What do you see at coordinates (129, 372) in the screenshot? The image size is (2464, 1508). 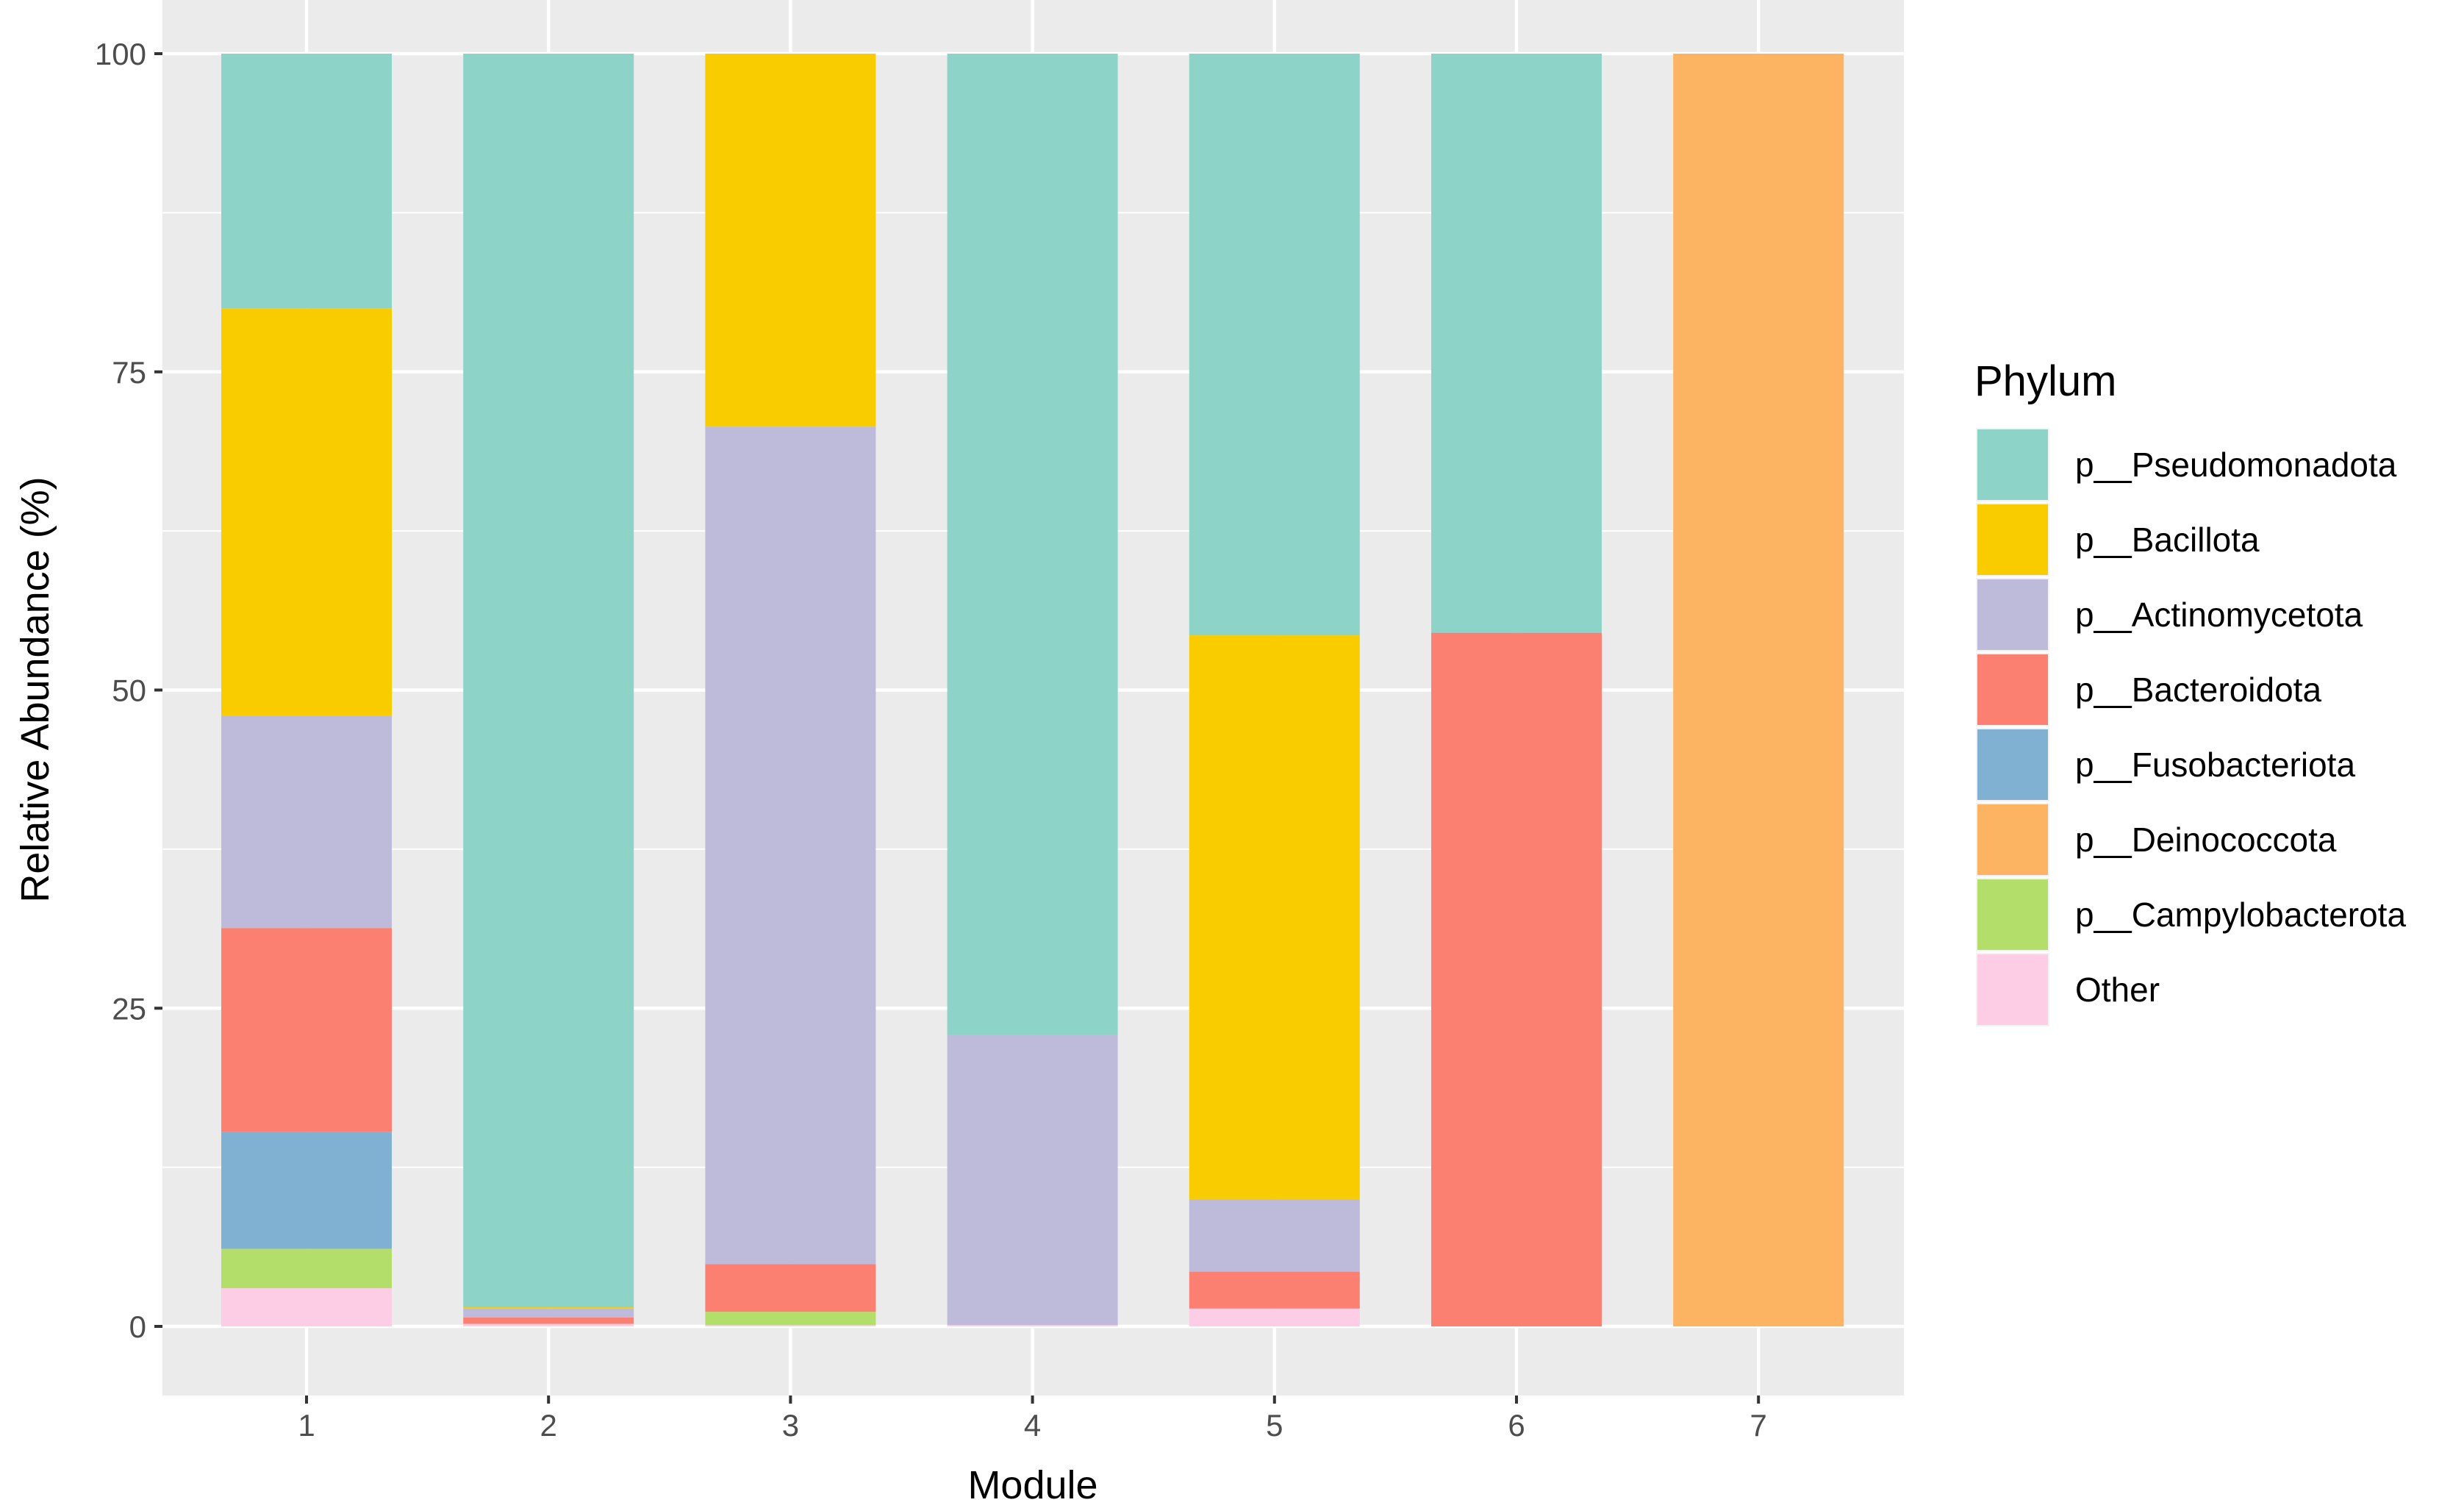 I see `y-tick-label: 75` at bounding box center [129, 372].